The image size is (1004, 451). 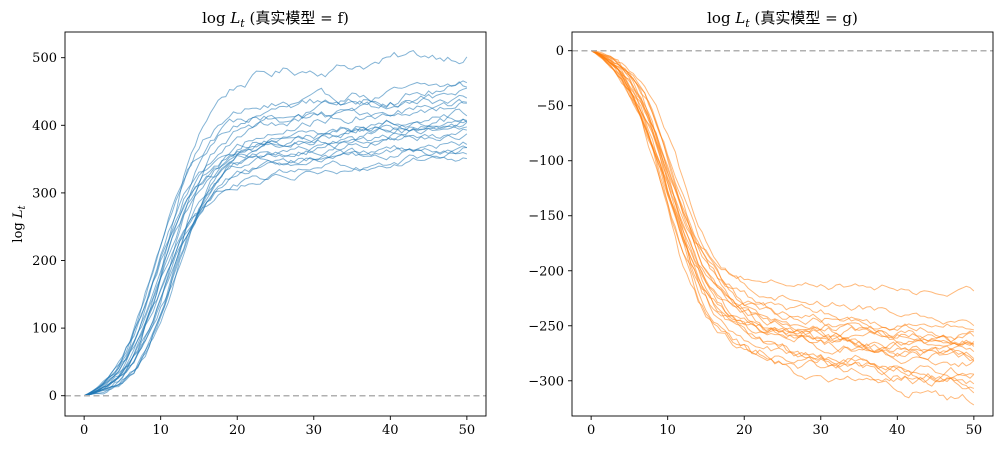 What do you see at coordinates (546, 326) in the screenshot?
I see `y-tick-label: −250` at bounding box center [546, 326].